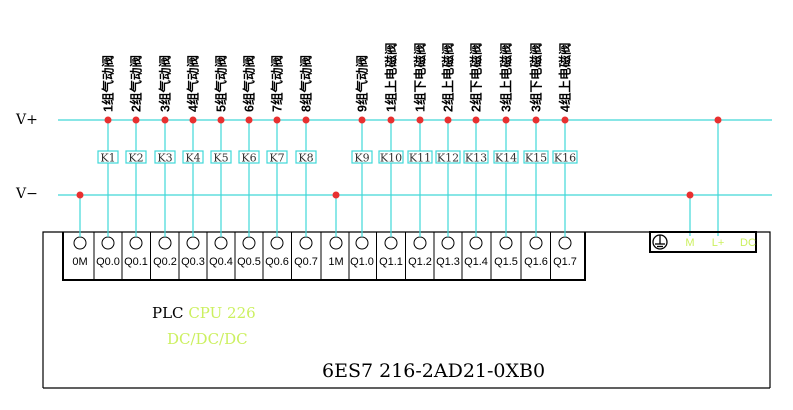 This screenshot has height=410, width=793. I want to click on plc-prefix: PLC, so click(168, 313).